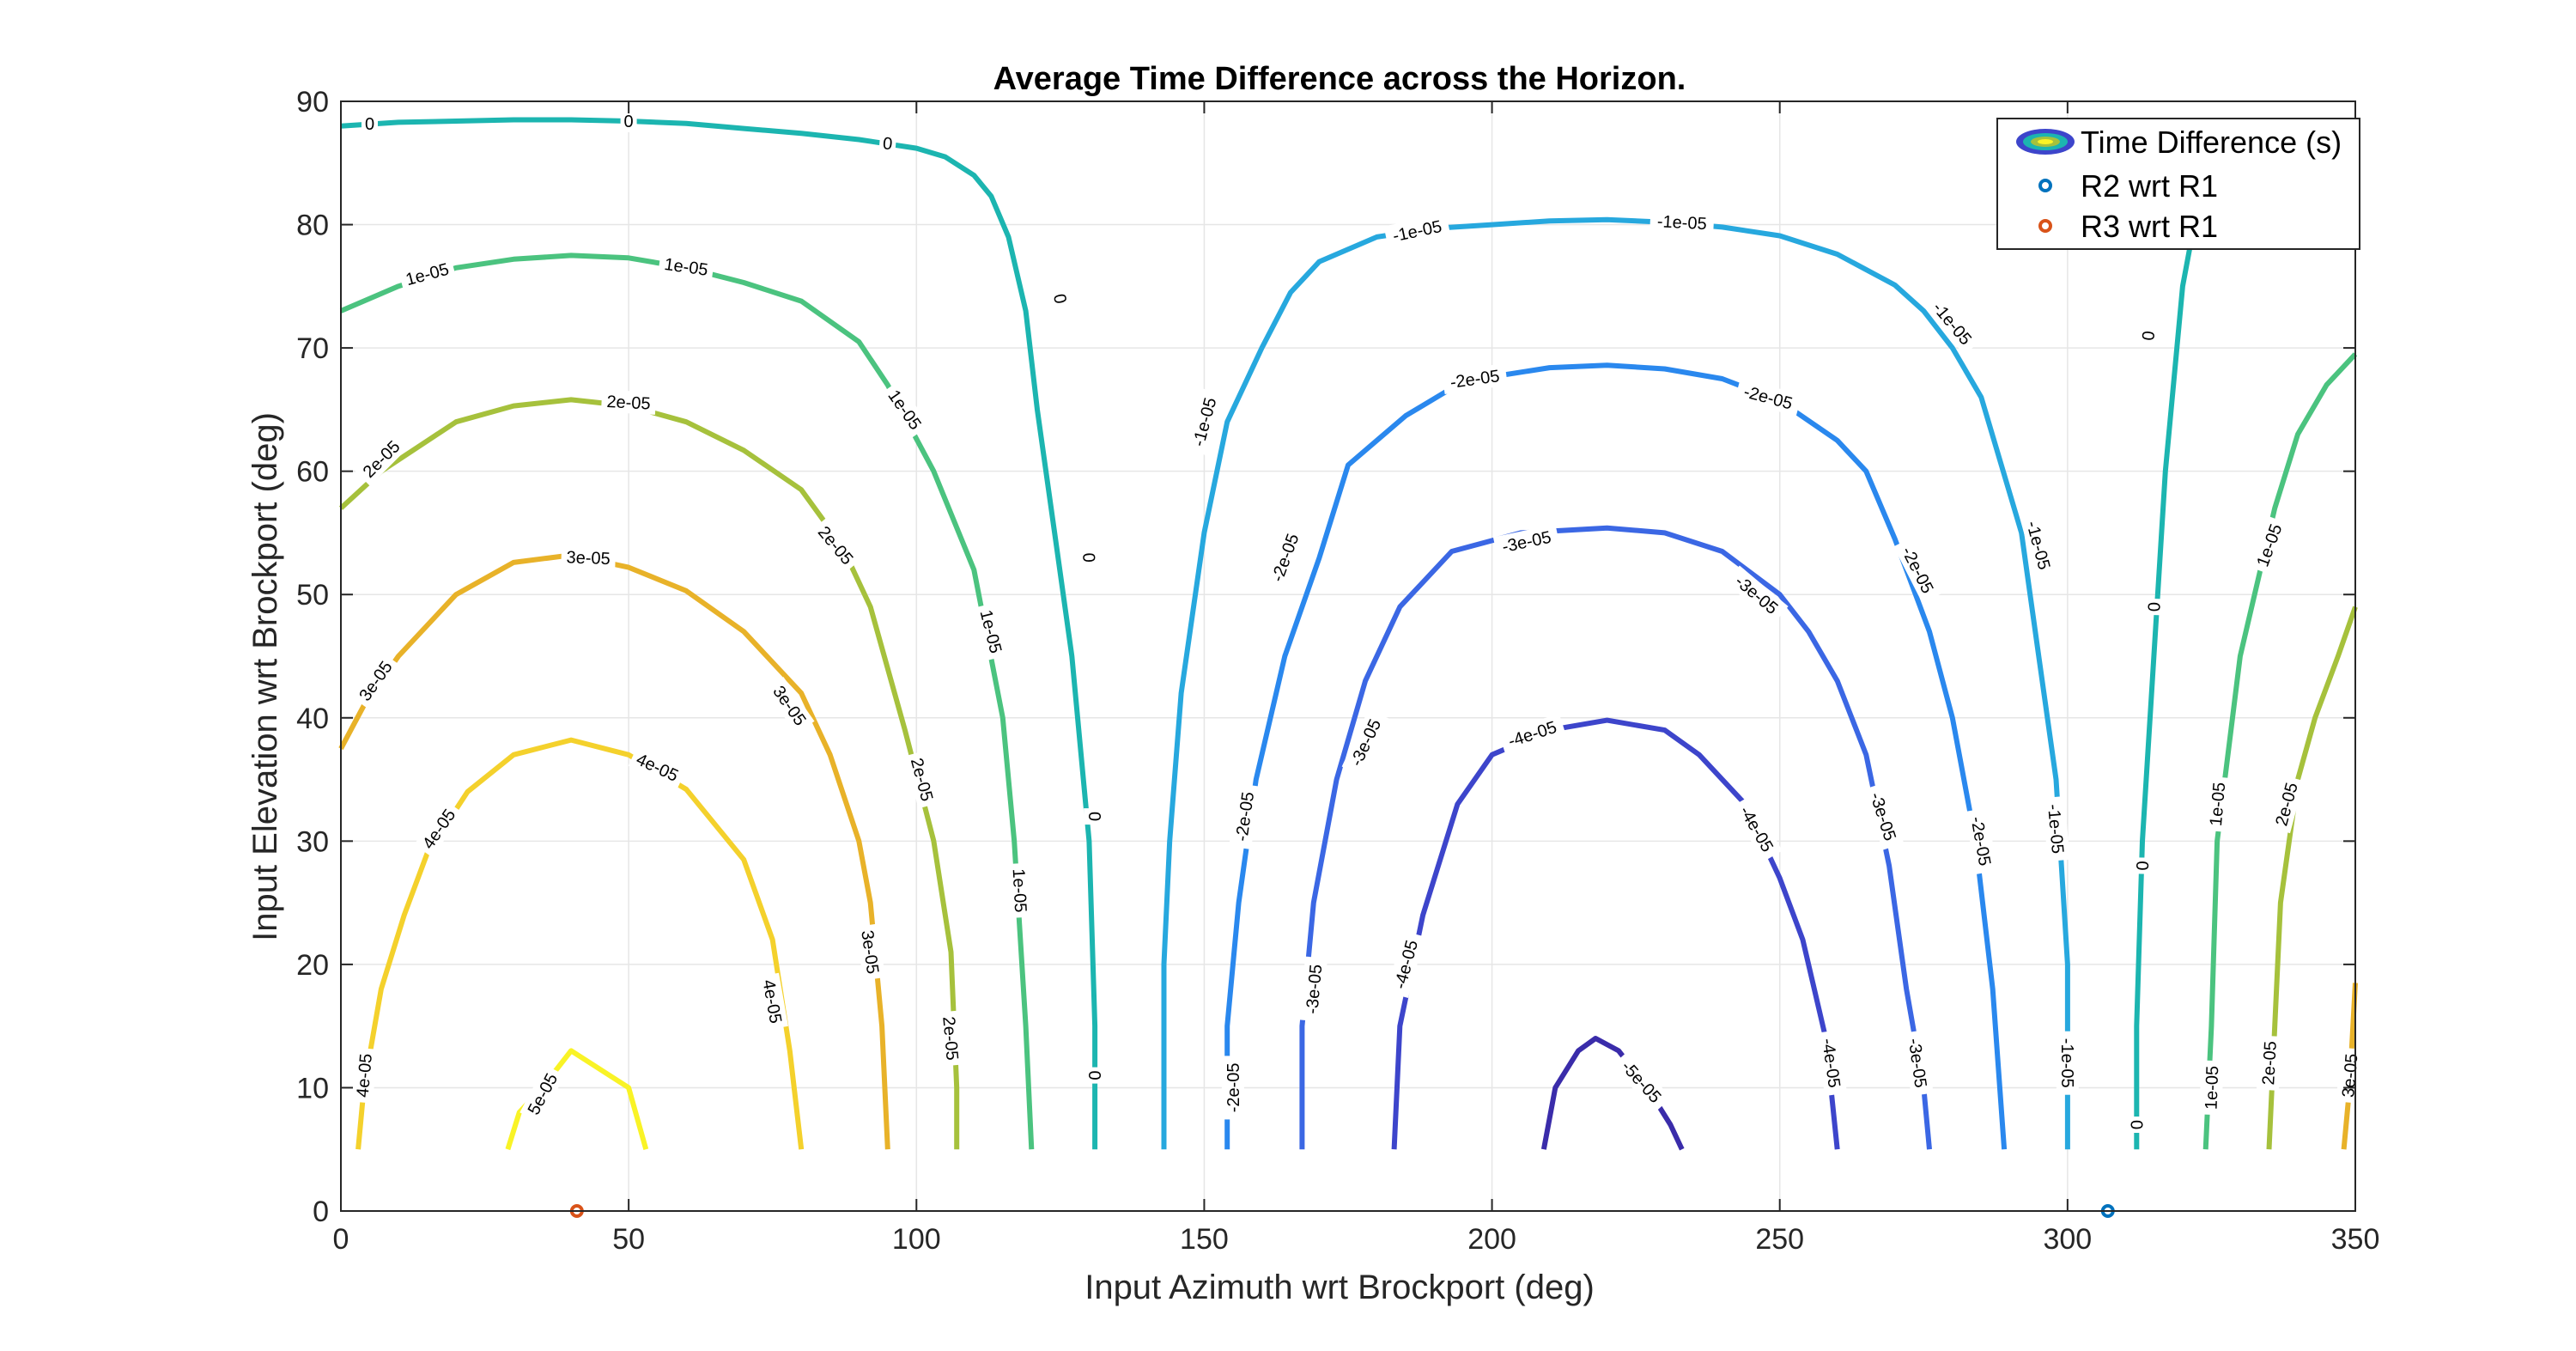 The height and width of the screenshot is (1351, 2576). What do you see at coordinates (312, 841) in the screenshot?
I see `y-tick-label: 30` at bounding box center [312, 841].